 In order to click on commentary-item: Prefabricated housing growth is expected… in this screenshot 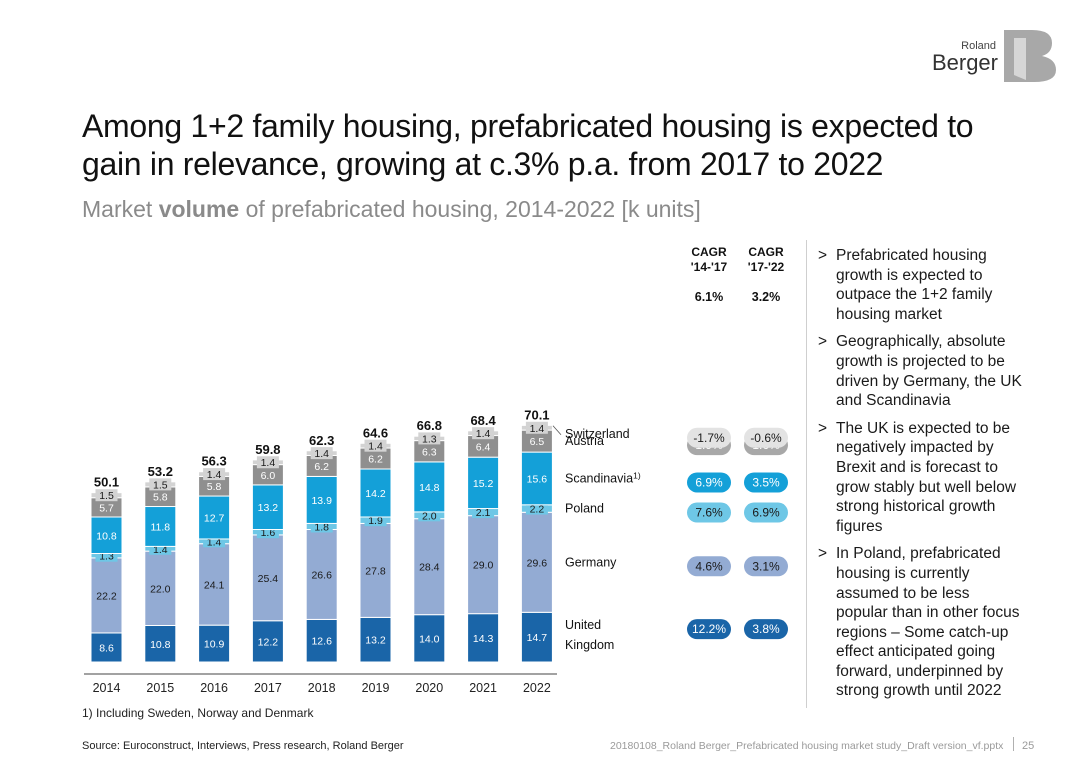, I will do `click(920, 285)`.